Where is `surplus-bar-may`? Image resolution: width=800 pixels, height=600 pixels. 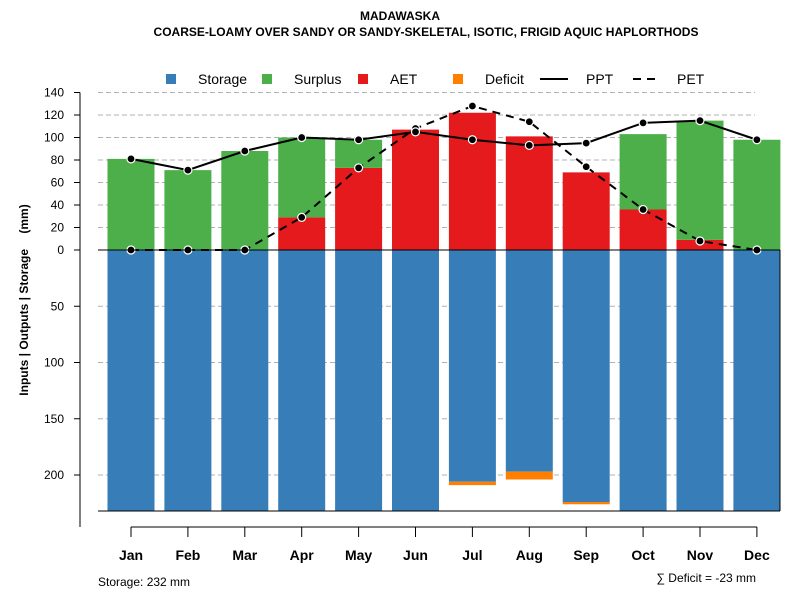
surplus-bar-may is located at coordinates (359, 153).